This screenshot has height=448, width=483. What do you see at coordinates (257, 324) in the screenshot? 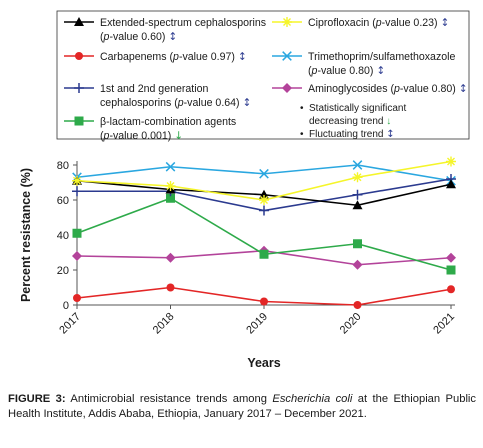
I see `x-tick-label-2019: 2019` at bounding box center [257, 324].